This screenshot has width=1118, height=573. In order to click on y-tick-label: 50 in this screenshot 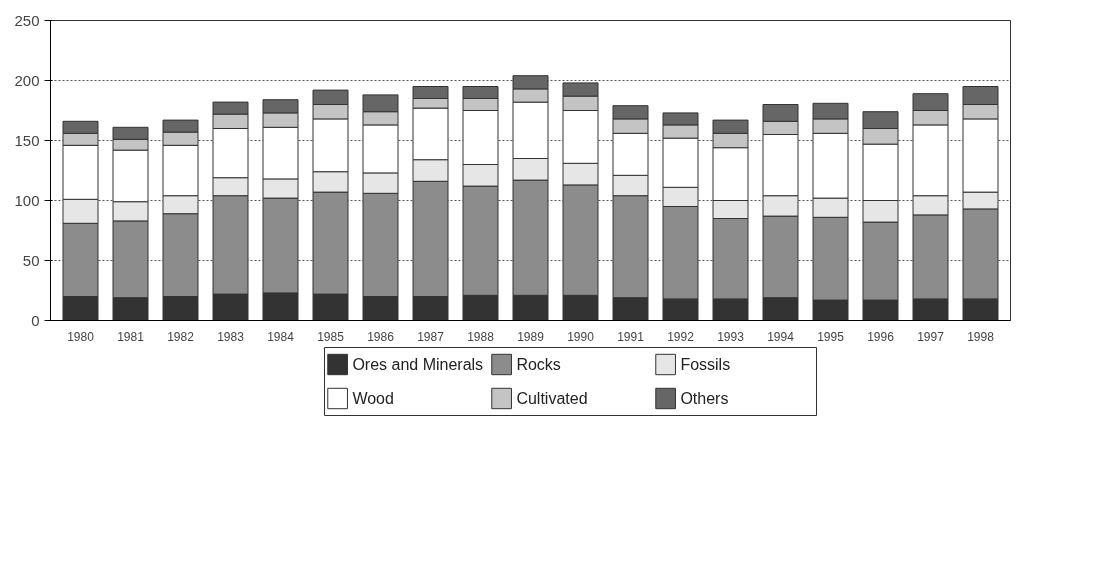, I will do `click(31, 260)`.